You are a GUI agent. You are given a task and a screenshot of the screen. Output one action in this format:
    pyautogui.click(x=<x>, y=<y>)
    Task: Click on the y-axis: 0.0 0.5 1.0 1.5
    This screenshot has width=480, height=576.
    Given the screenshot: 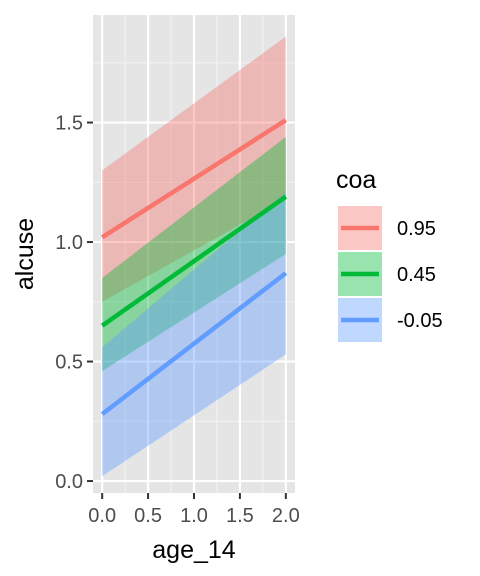 What is the action you would take?
    pyautogui.click(x=74, y=303)
    